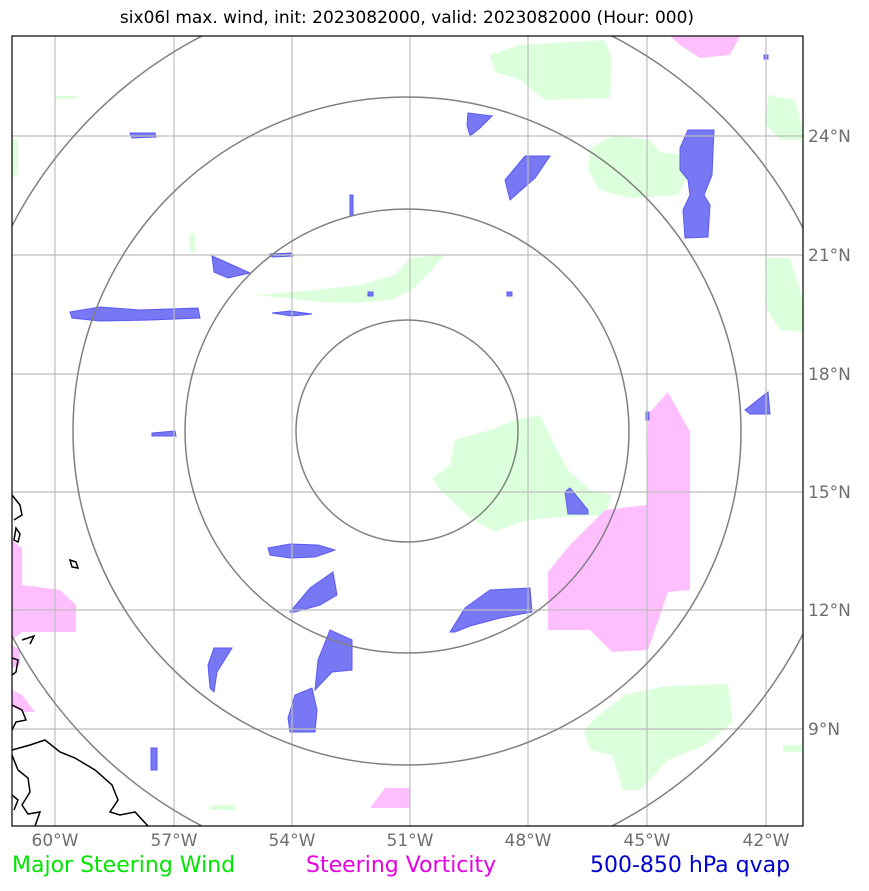  What do you see at coordinates (824, 730) in the screenshot?
I see `lat-label: 9°N` at bounding box center [824, 730].